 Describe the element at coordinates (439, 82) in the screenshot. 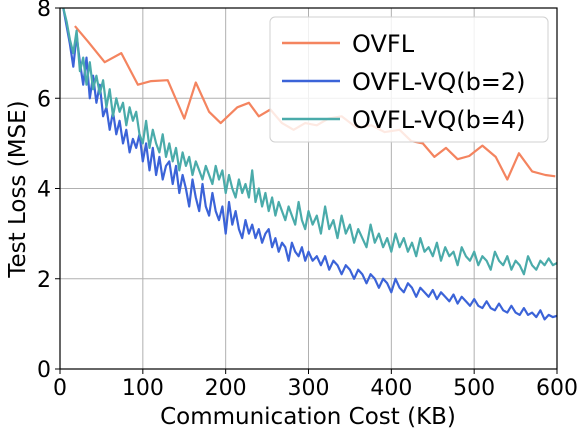

I see `legend-label-1: OVFL-VQ(b=2)` at that location.